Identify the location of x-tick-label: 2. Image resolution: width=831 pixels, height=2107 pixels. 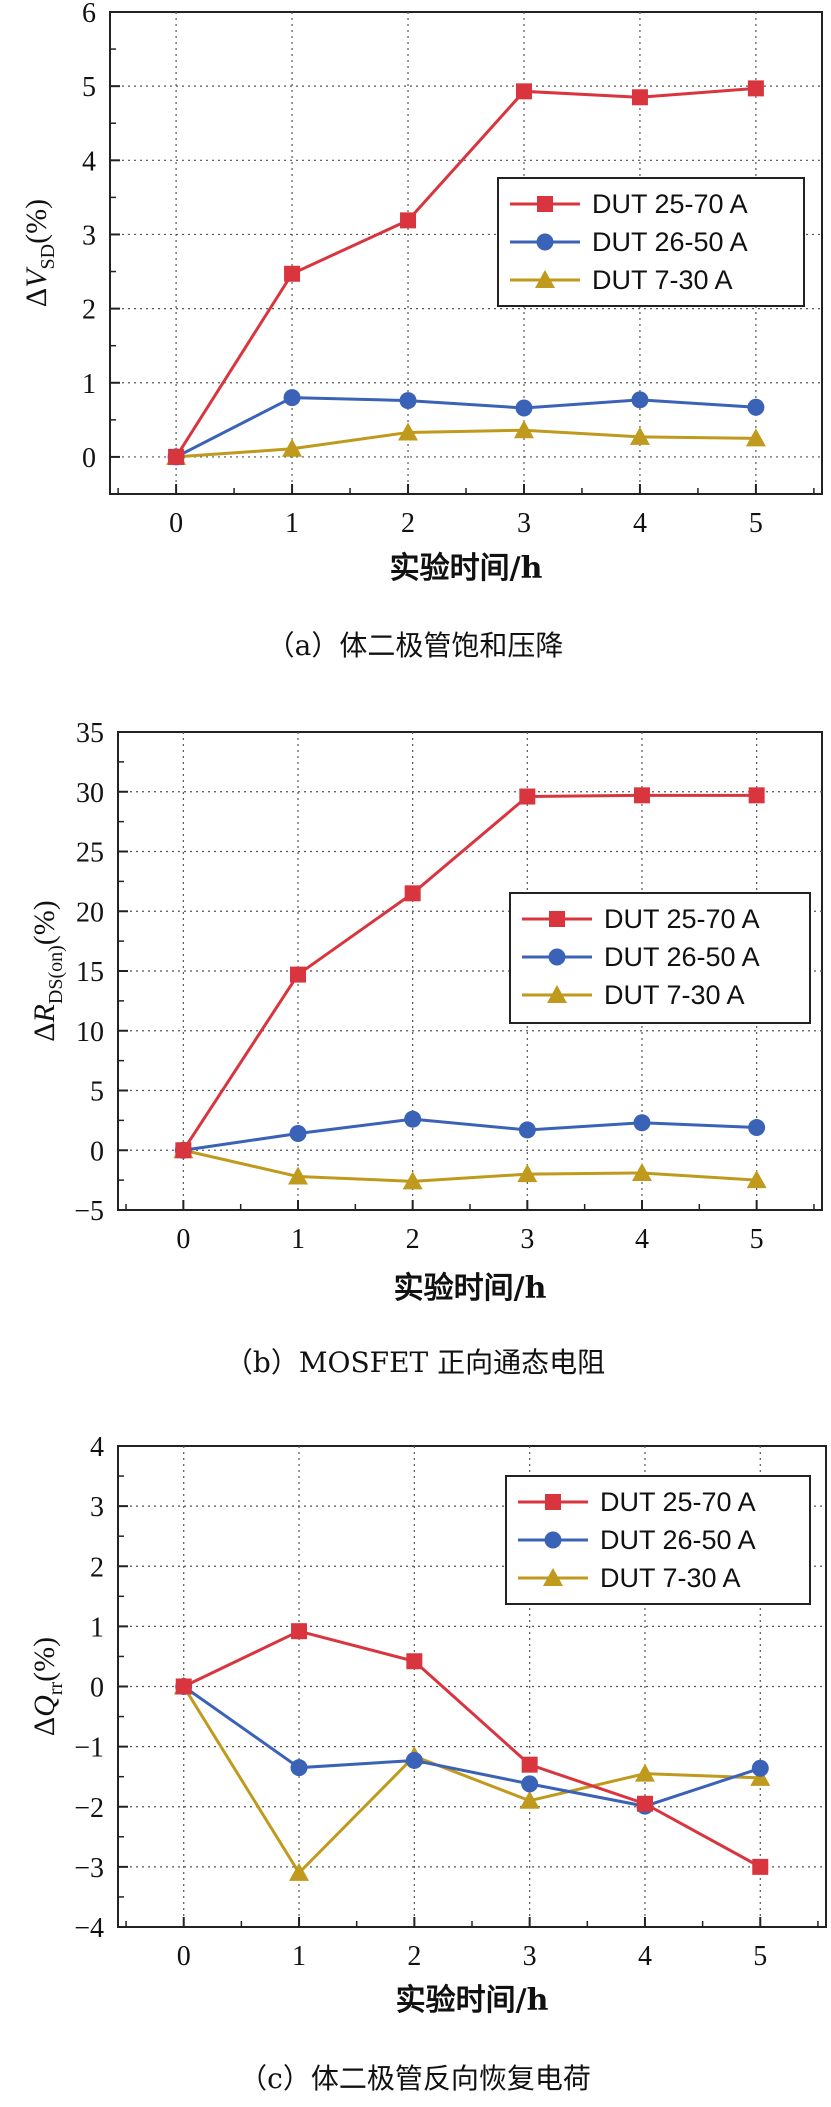
(414, 1956).